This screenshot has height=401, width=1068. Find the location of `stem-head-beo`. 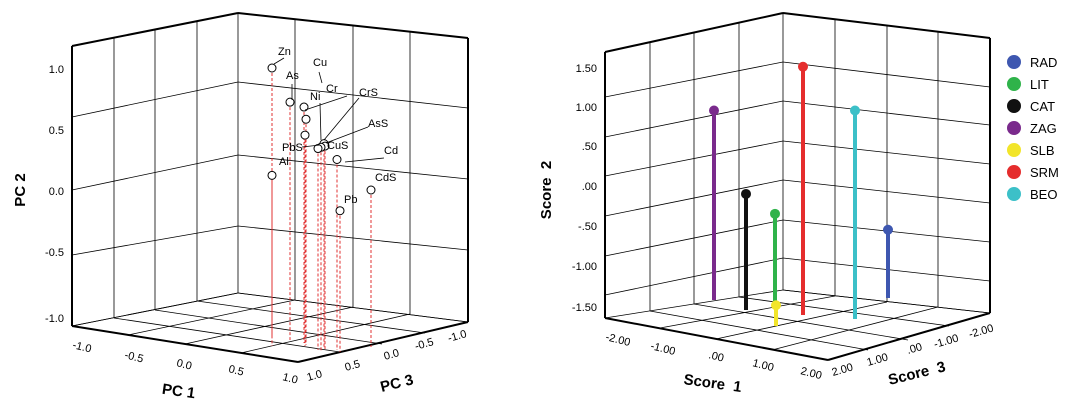

stem-head-beo is located at coordinates (855, 110).